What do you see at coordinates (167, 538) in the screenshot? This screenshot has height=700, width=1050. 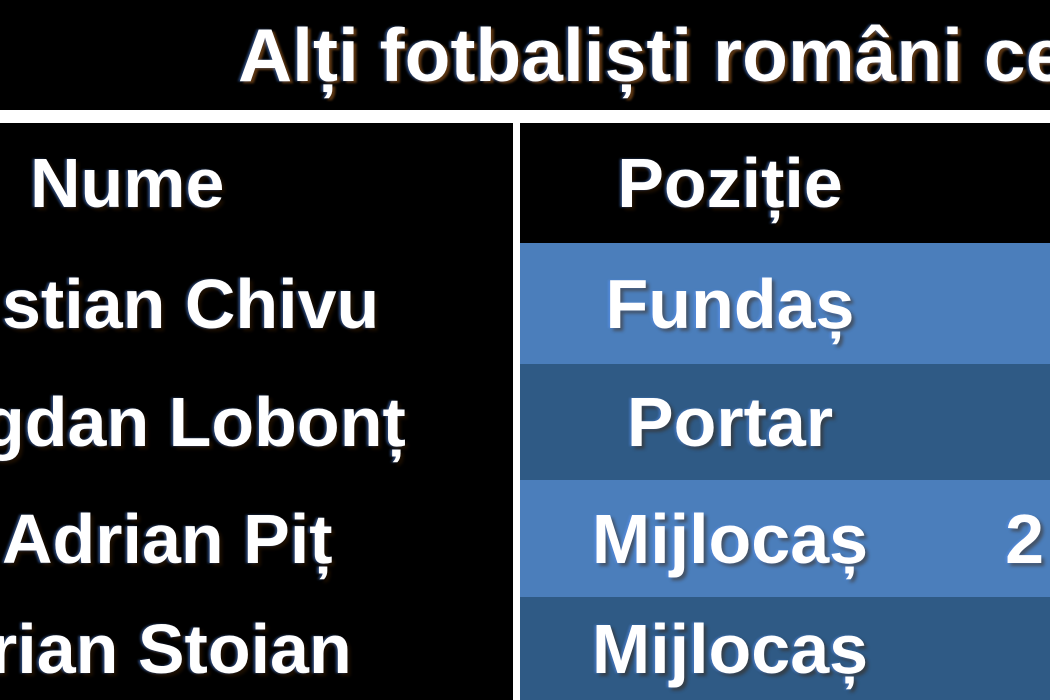 I see `player-name: Adrian Piț` at bounding box center [167, 538].